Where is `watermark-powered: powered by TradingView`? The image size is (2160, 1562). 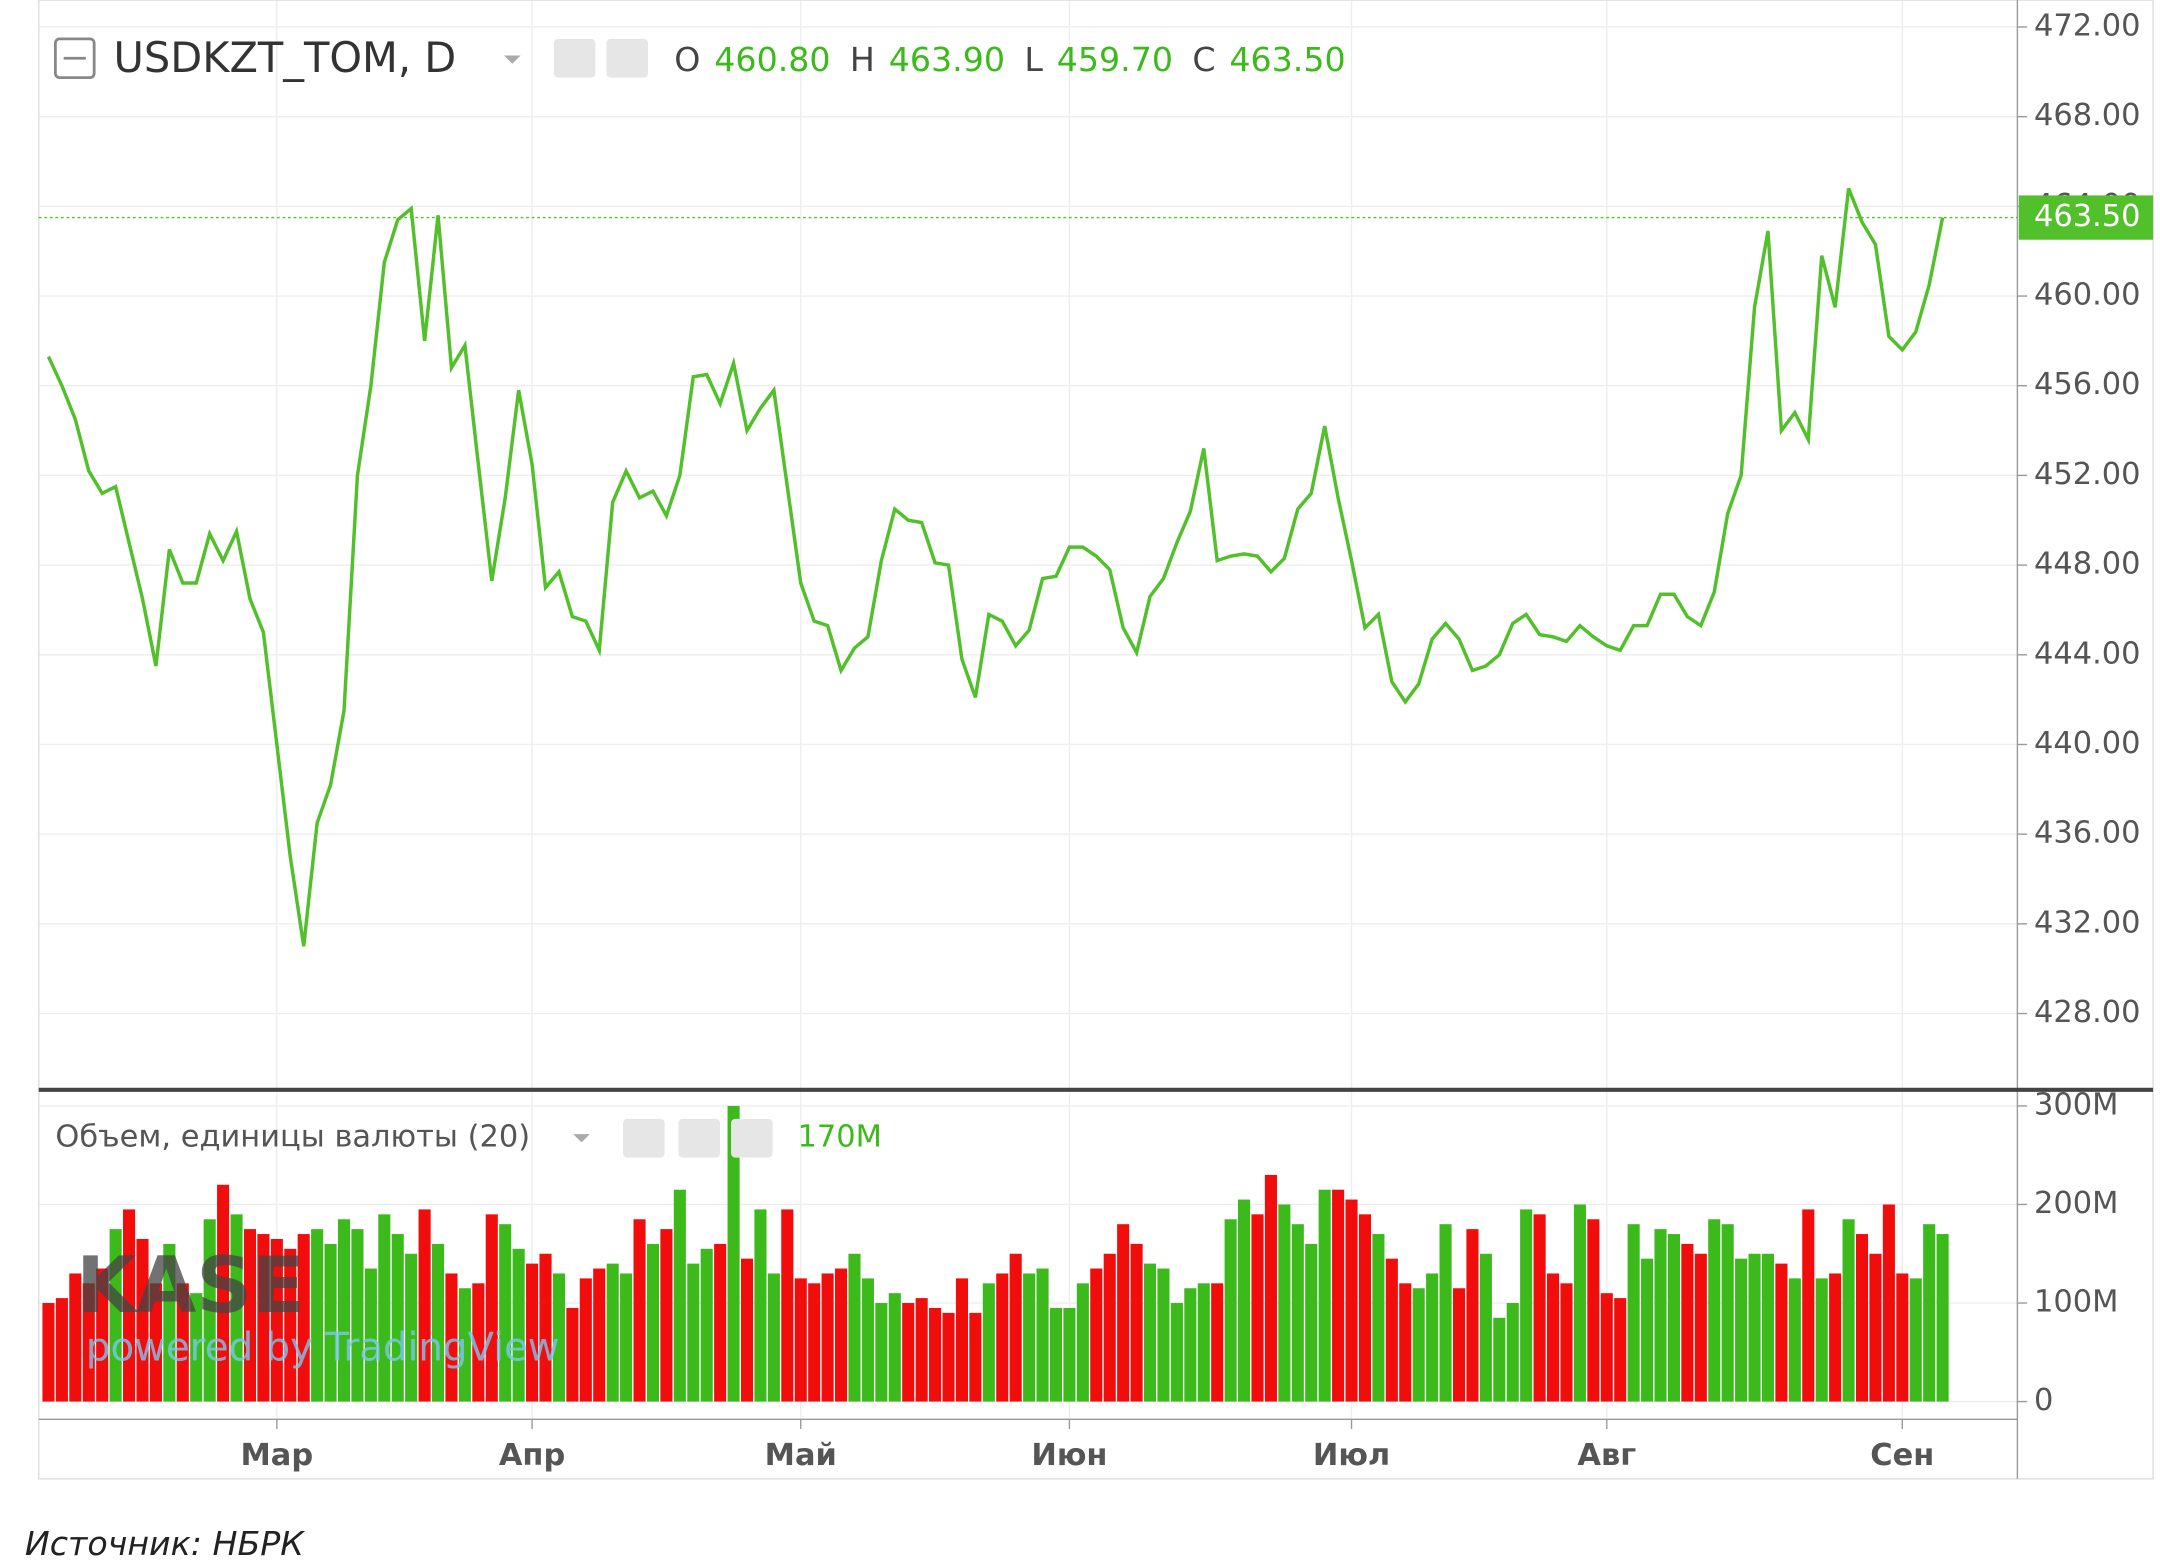 watermark-powered: powered by TradingView is located at coordinates (323, 1348).